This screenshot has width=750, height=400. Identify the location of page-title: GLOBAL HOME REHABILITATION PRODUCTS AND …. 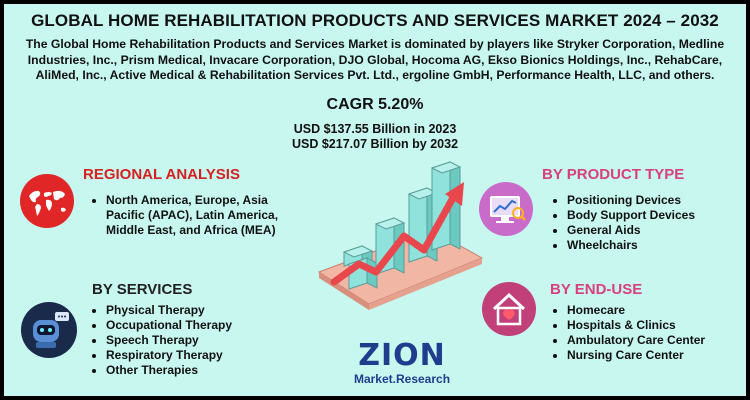
(375, 20).